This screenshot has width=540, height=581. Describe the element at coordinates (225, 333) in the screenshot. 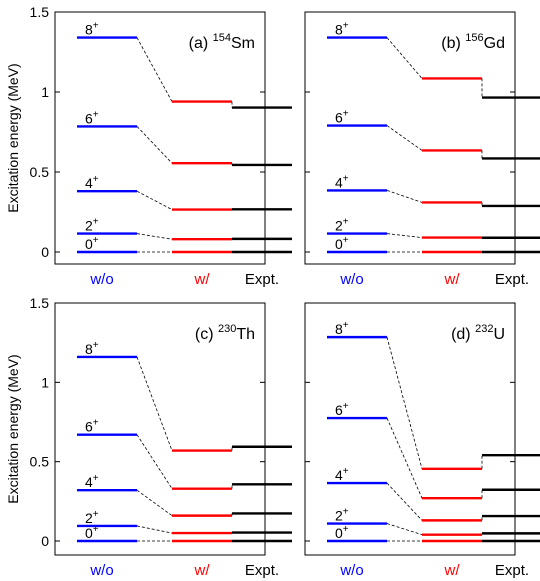

I see `panel-title: (c) 230Th` at that location.